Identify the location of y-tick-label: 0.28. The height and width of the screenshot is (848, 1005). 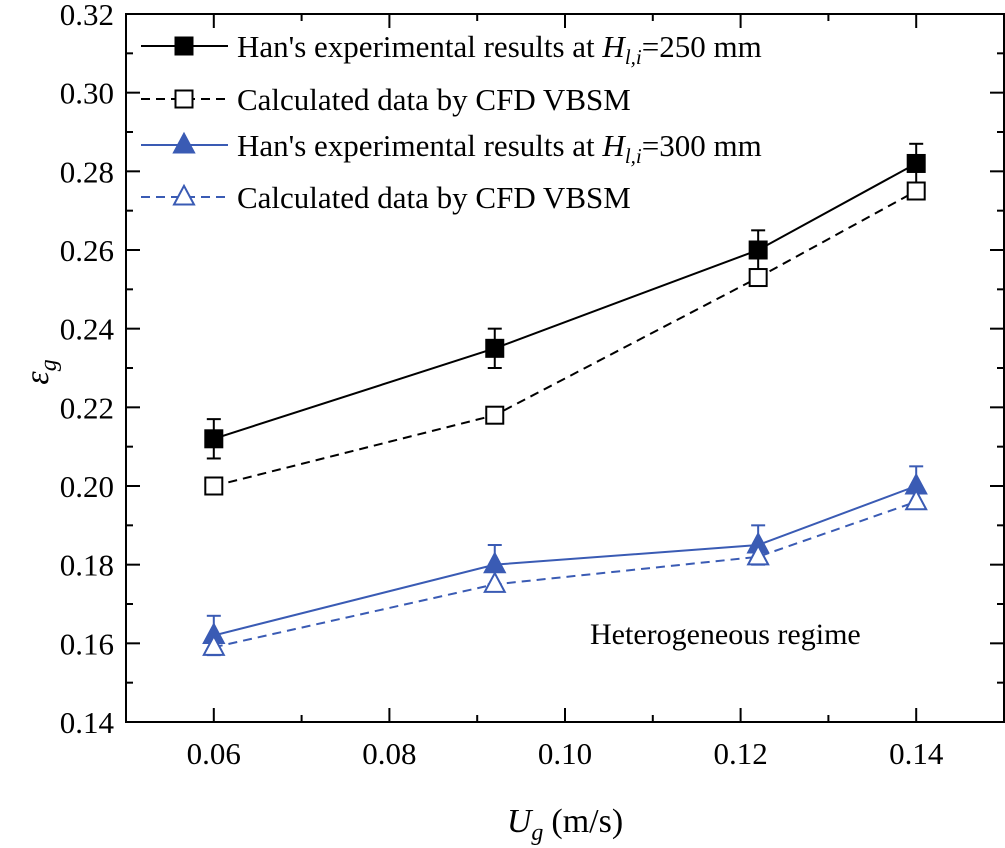
(87, 171).